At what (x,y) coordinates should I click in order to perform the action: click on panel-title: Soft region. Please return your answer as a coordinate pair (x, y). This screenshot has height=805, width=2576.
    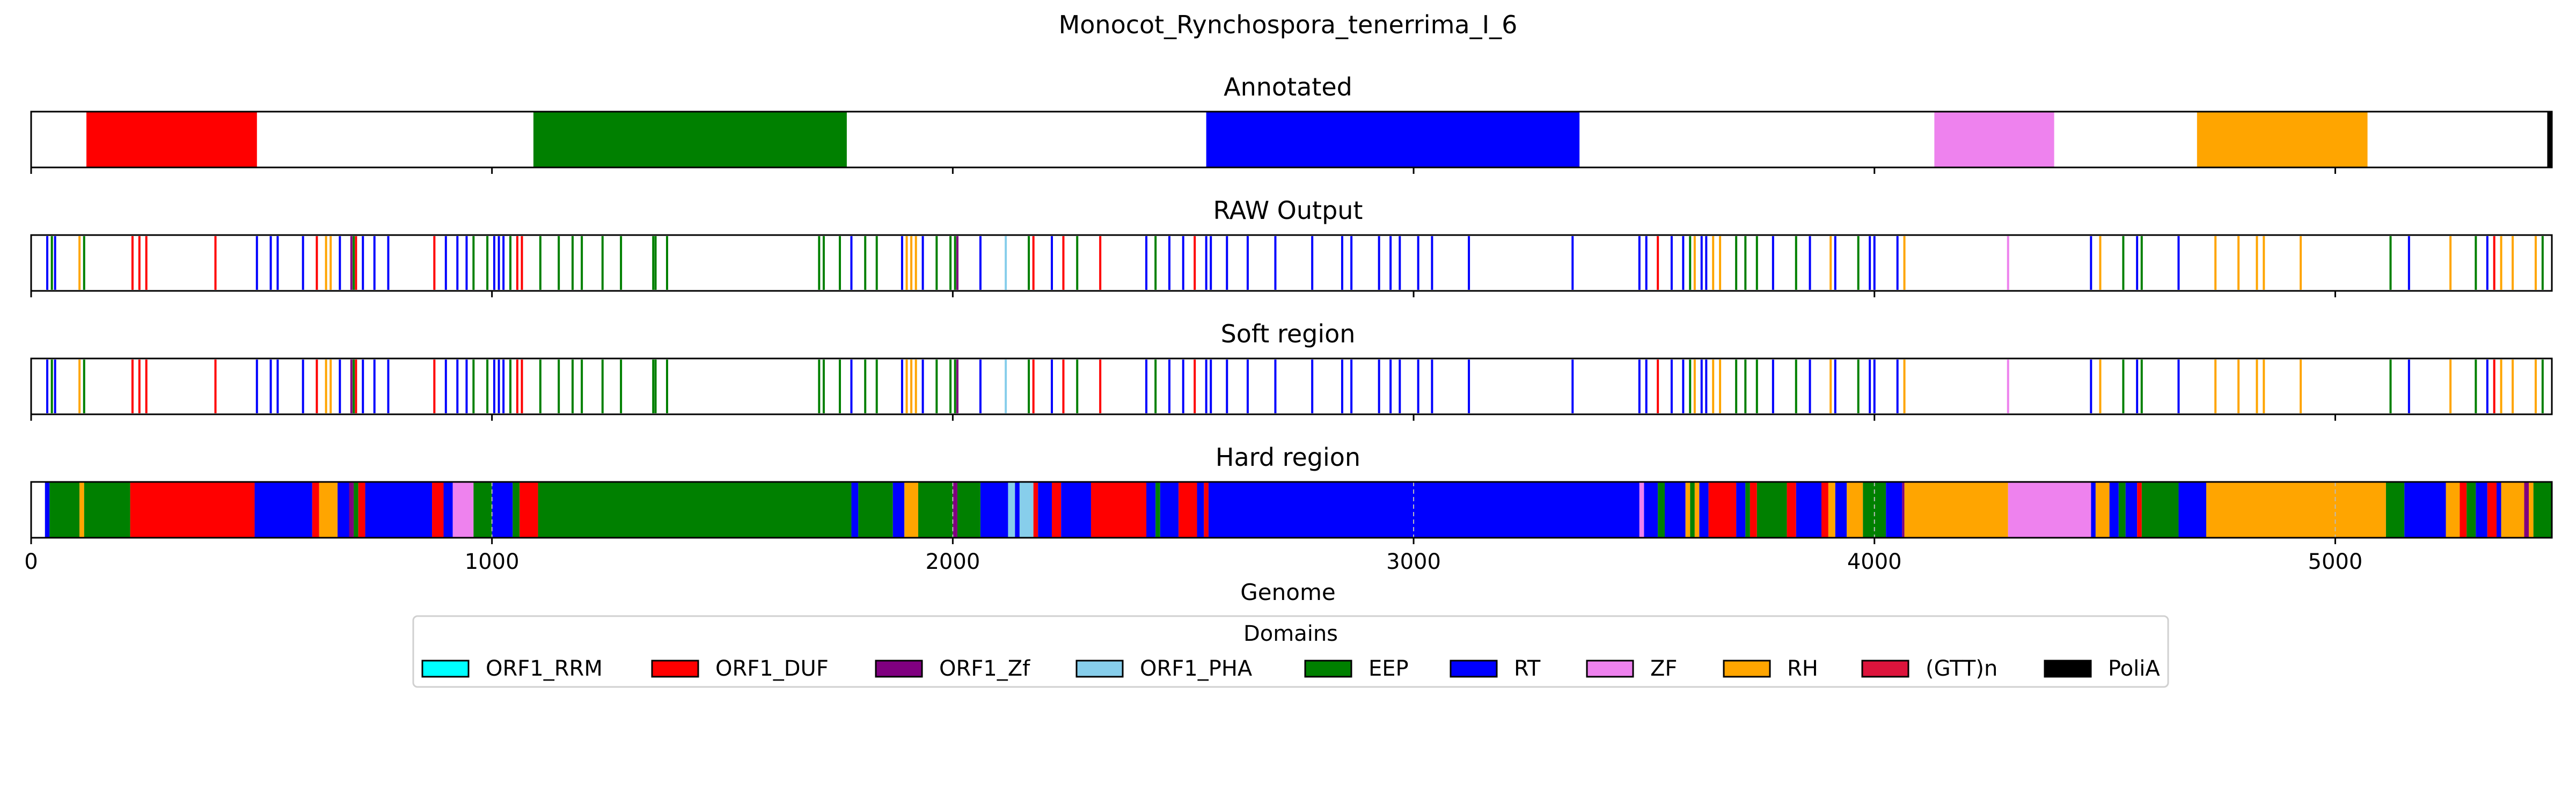
    Looking at the image, I should click on (1288, 333).